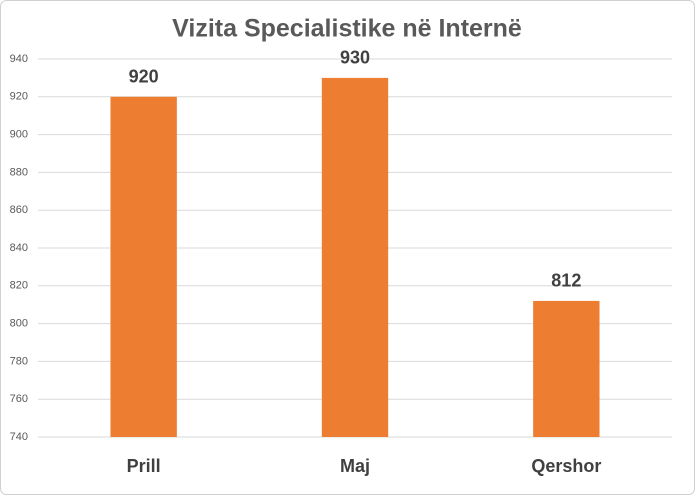 This screenshot has height=495, width=695. I want to click on data-label: 930, so click(355, 58).